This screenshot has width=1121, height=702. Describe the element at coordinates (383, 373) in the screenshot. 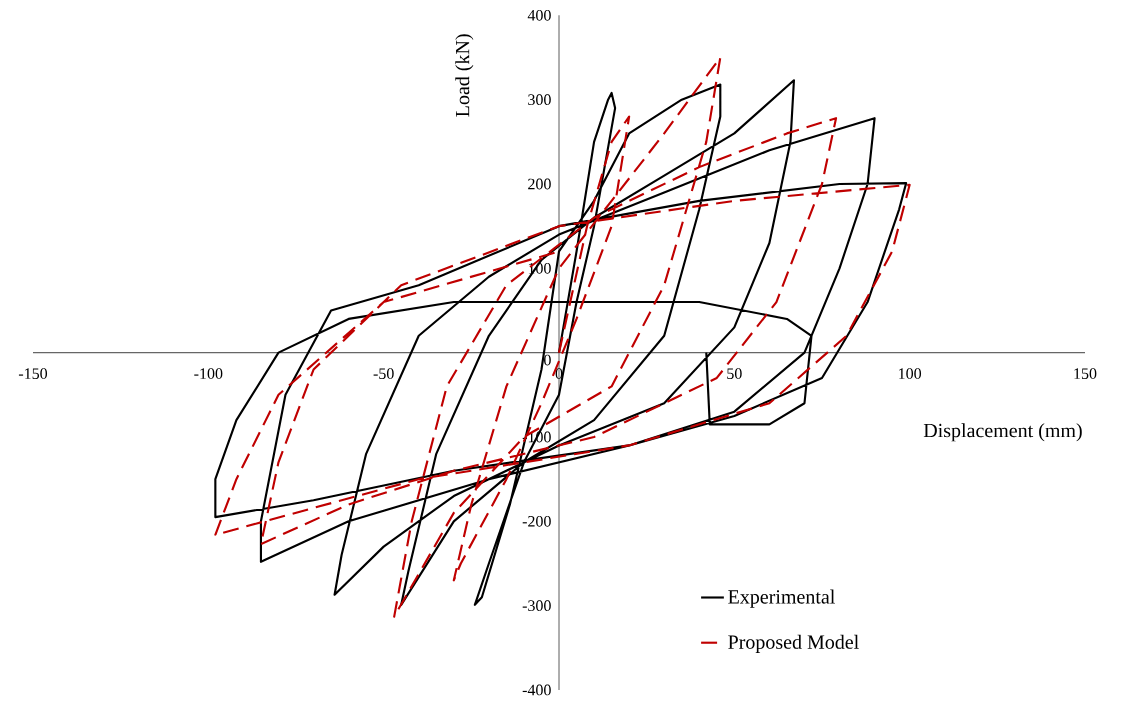

I see `x-tick-label: -50` at that location.